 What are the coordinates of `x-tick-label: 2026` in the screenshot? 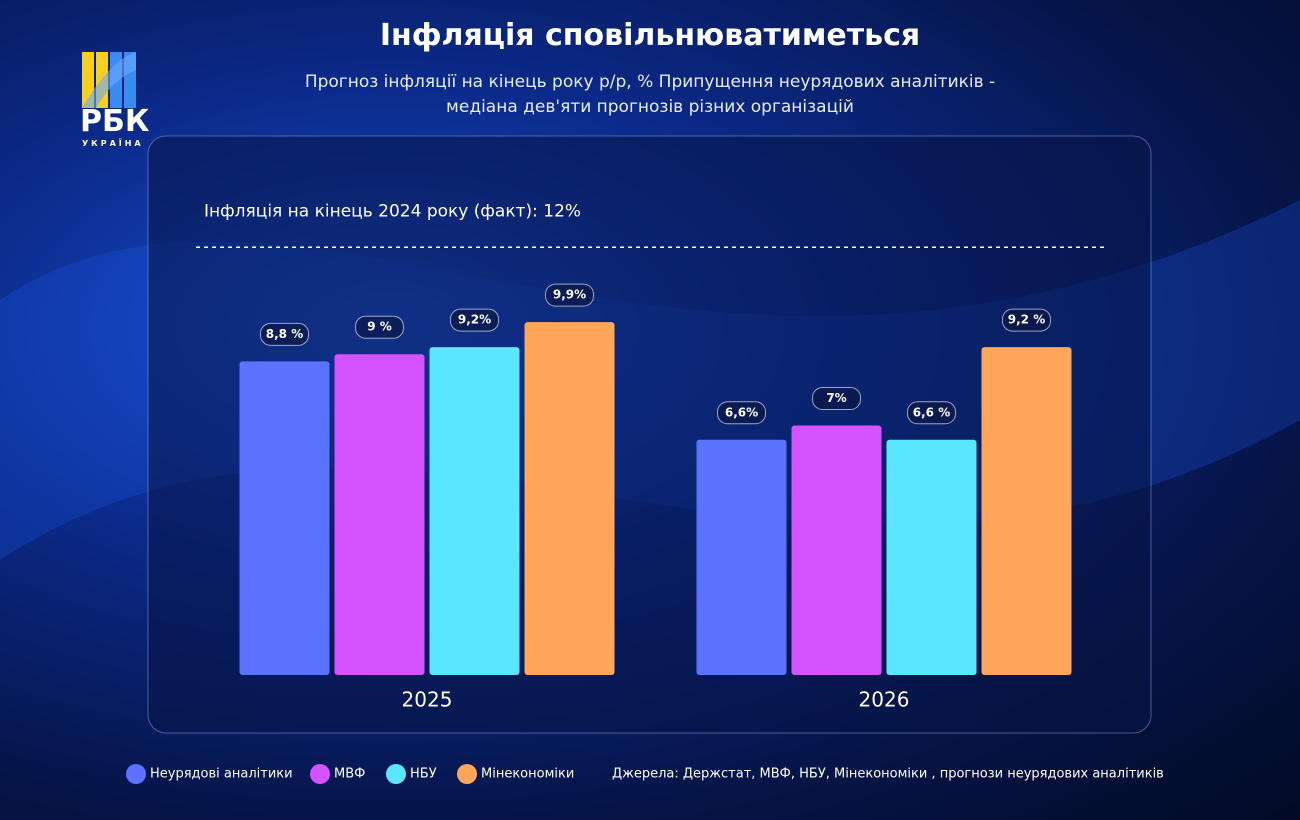 It's located at (884, 700).